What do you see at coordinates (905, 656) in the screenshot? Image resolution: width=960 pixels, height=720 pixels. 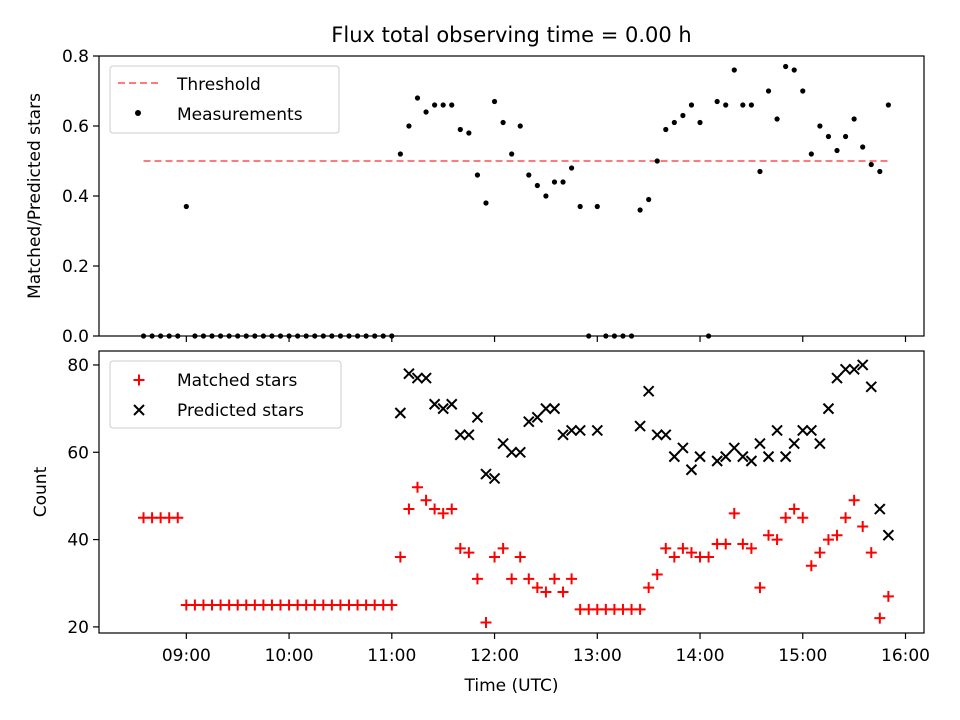 I see `x-tick-label: 16:00` at bounding box center [905, 656].